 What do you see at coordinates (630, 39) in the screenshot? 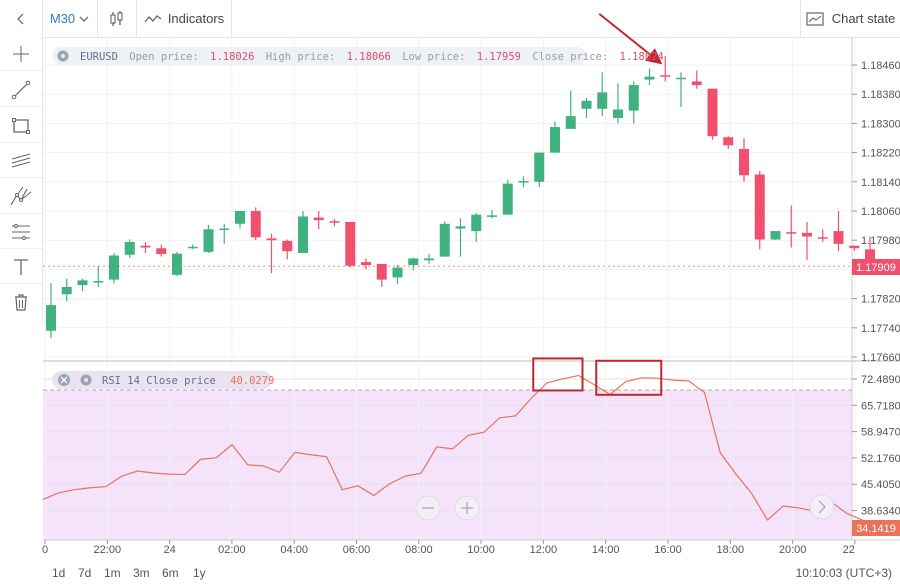
I see `annotation-arrow` at bounding box center [630, 39].